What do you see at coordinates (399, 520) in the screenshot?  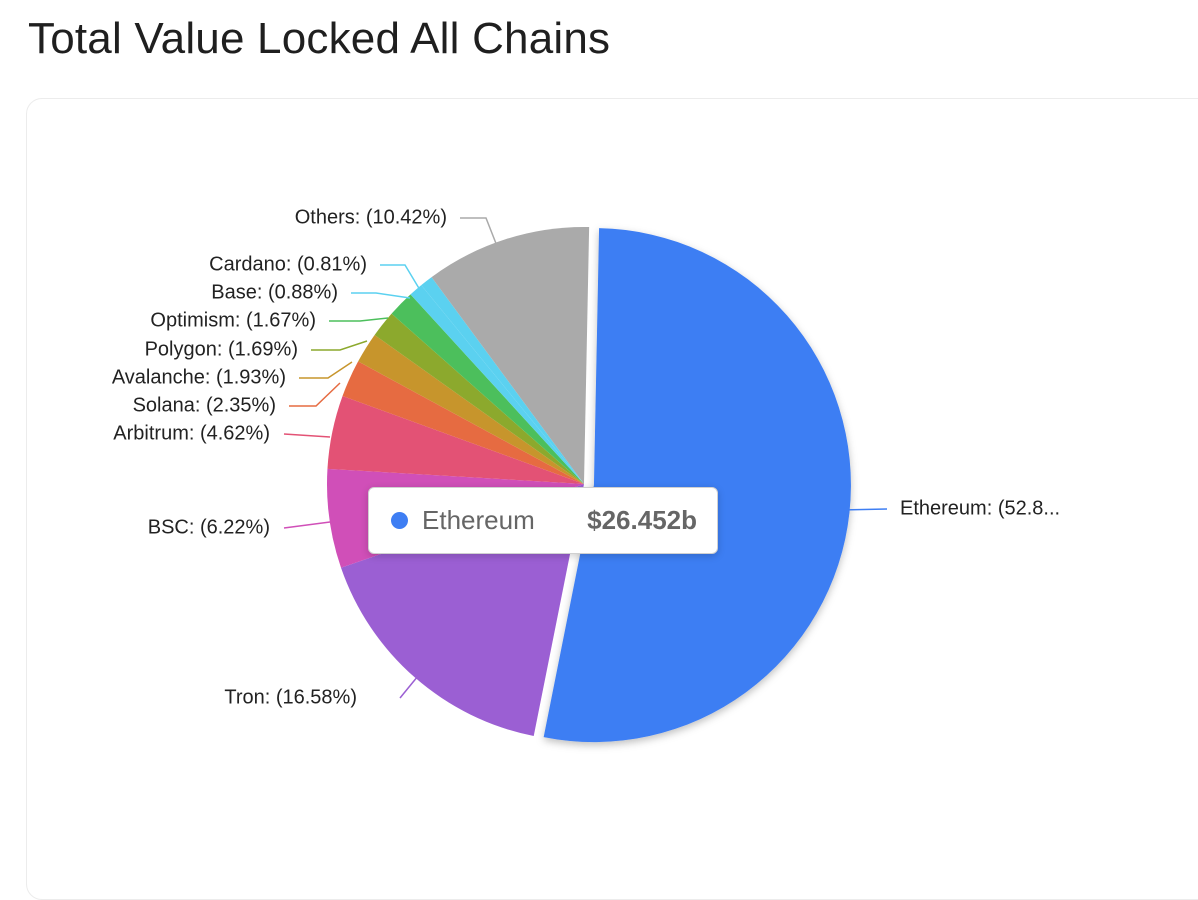 I see `tooltip-color-dot` at bounding box center [399, 520].